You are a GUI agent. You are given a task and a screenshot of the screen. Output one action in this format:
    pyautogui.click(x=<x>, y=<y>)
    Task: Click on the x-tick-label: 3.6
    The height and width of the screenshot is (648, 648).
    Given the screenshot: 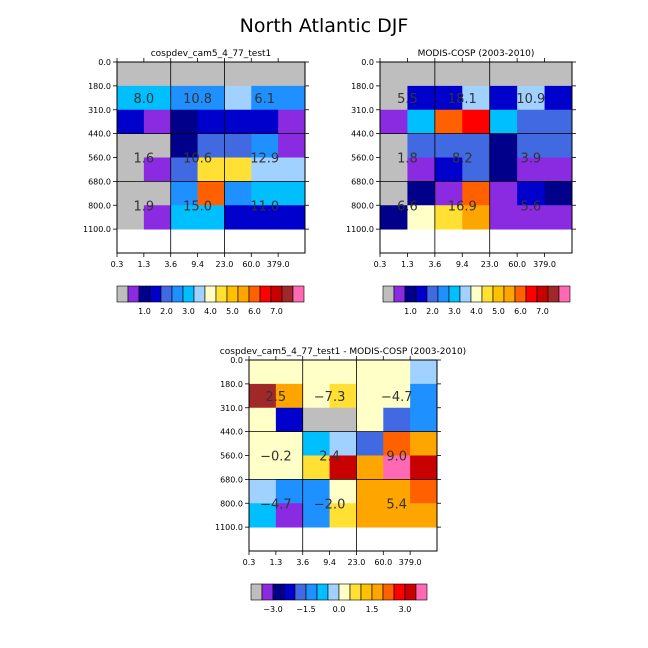 What is the action you would take?
    pyautogui.click(x=302, y=562)
    